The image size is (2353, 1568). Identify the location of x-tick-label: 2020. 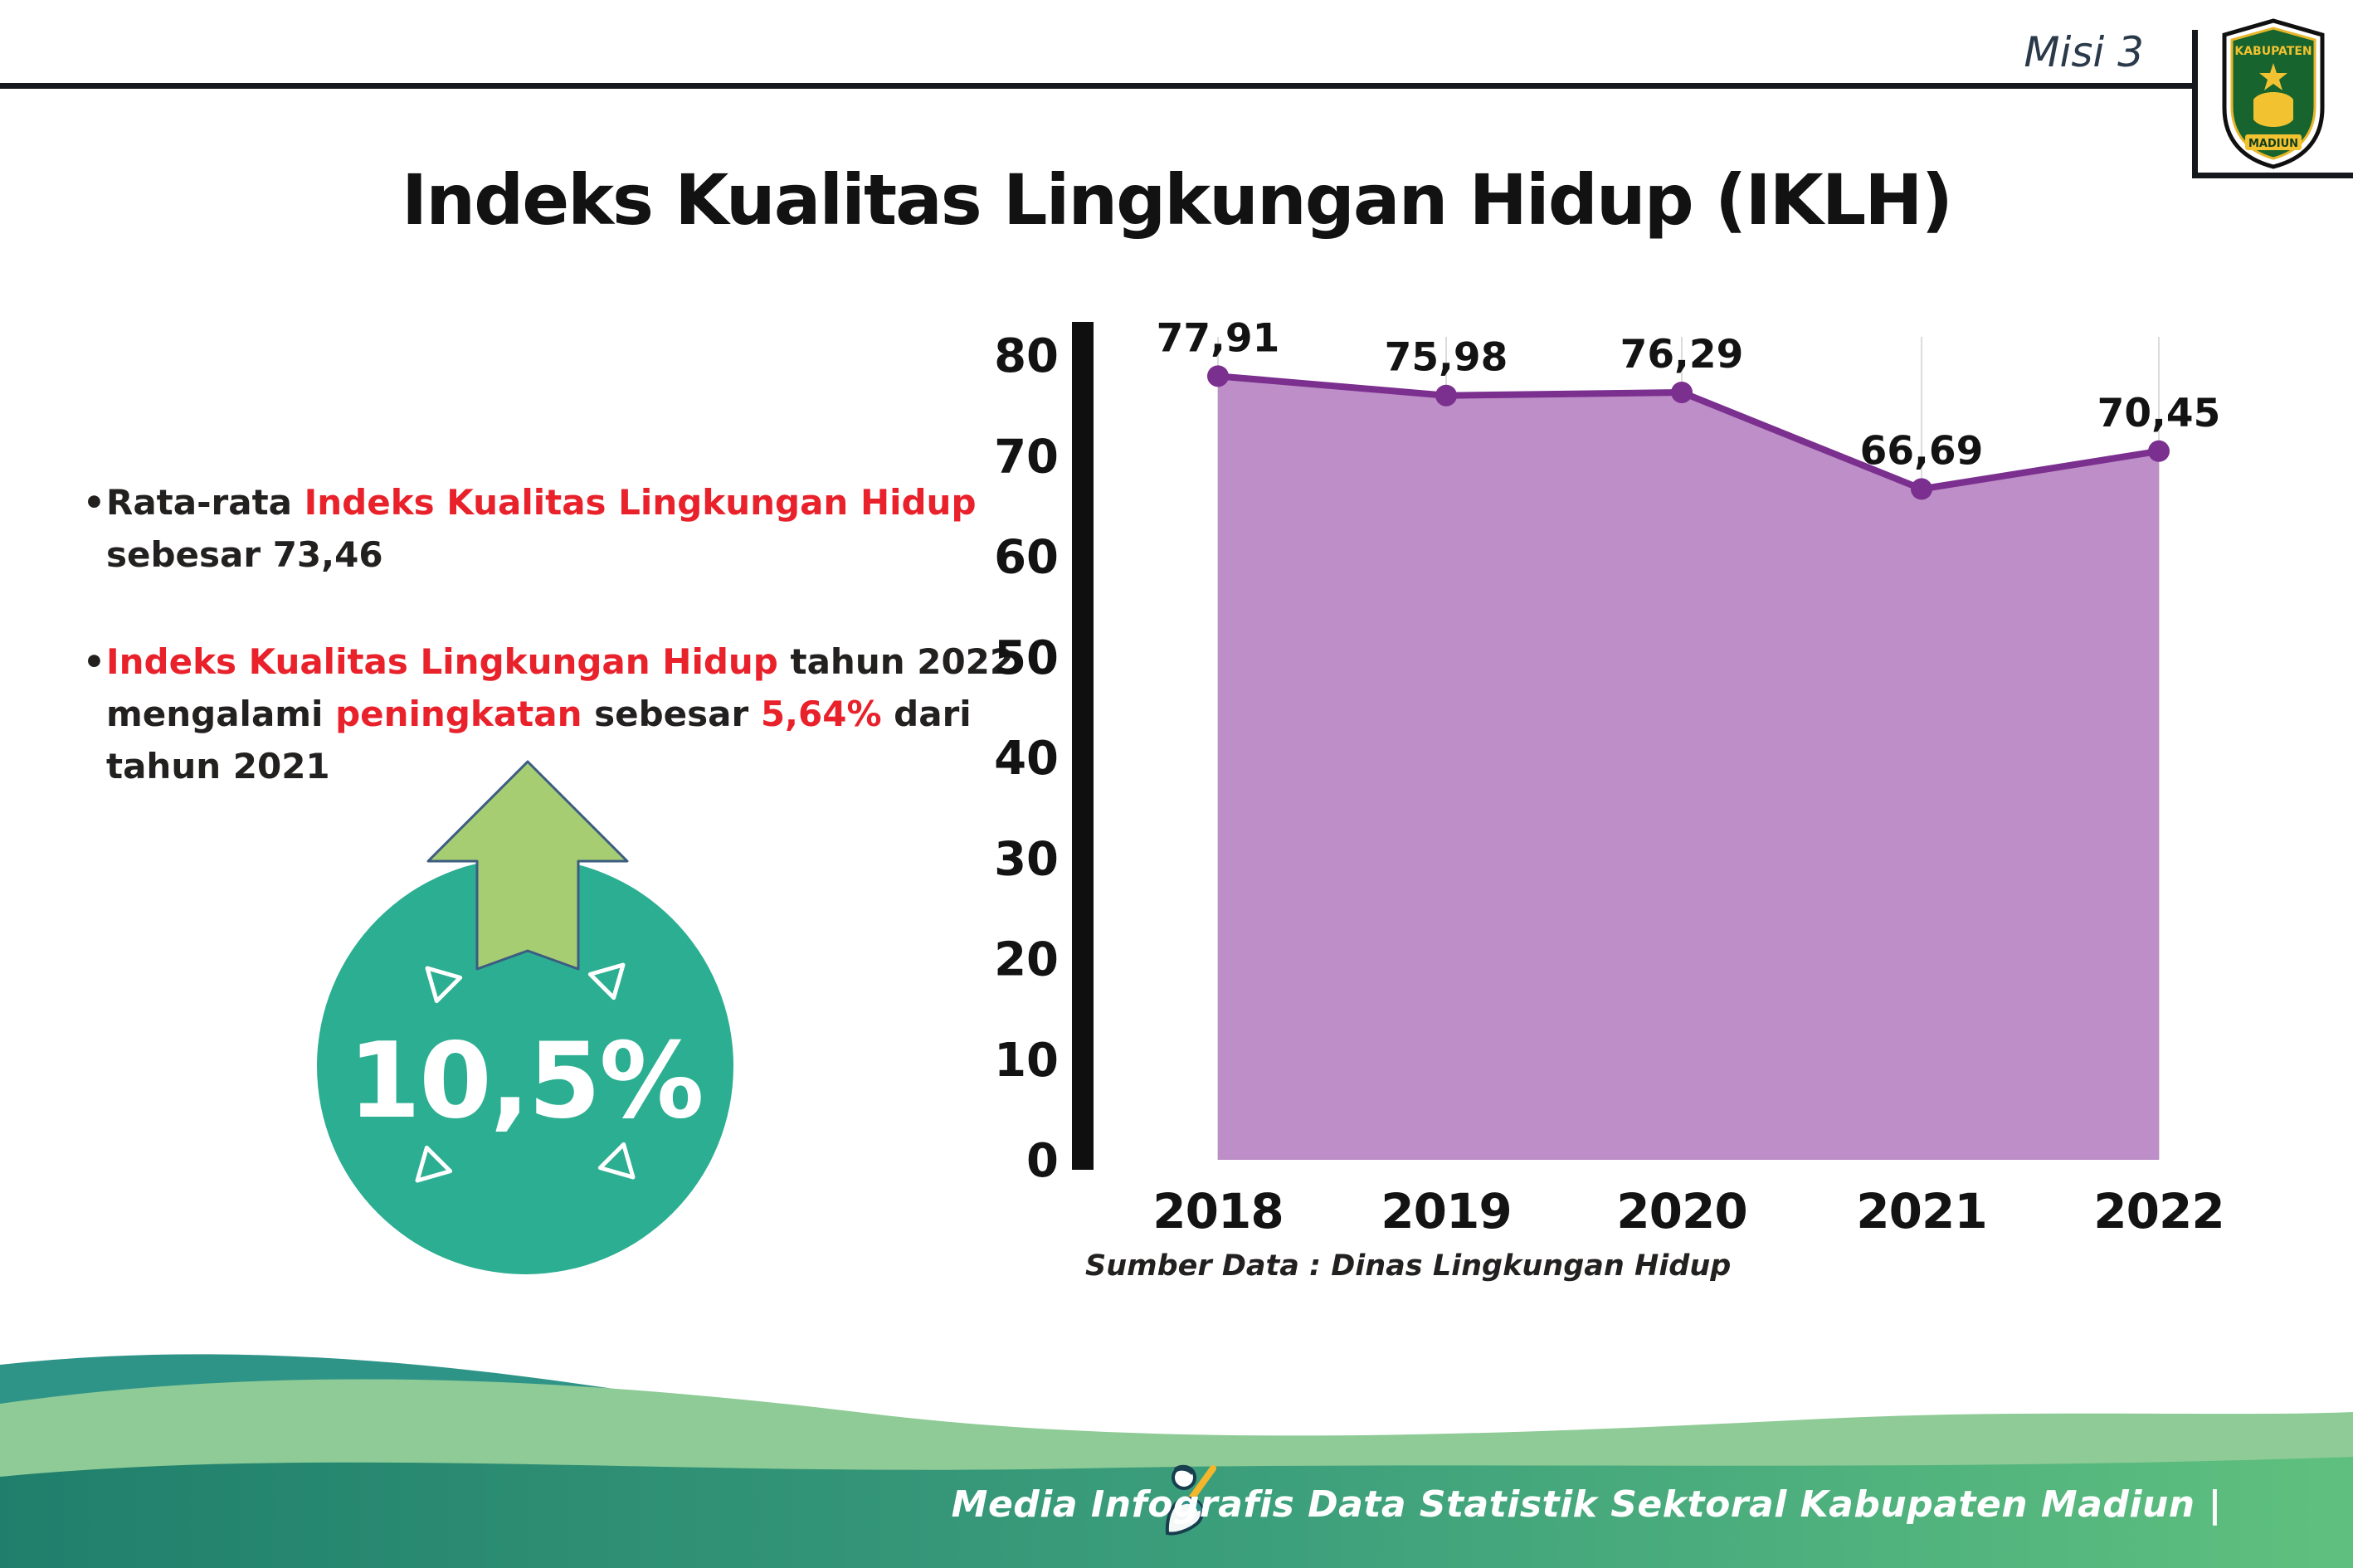
(1681, 1211).